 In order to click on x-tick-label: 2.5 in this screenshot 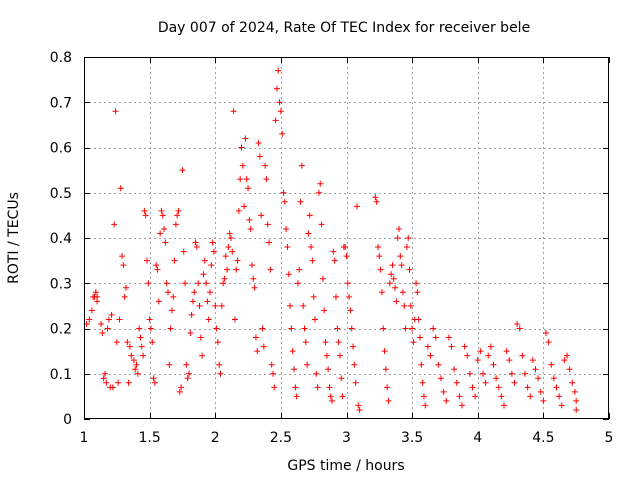, I will do `click(281, 438)`.